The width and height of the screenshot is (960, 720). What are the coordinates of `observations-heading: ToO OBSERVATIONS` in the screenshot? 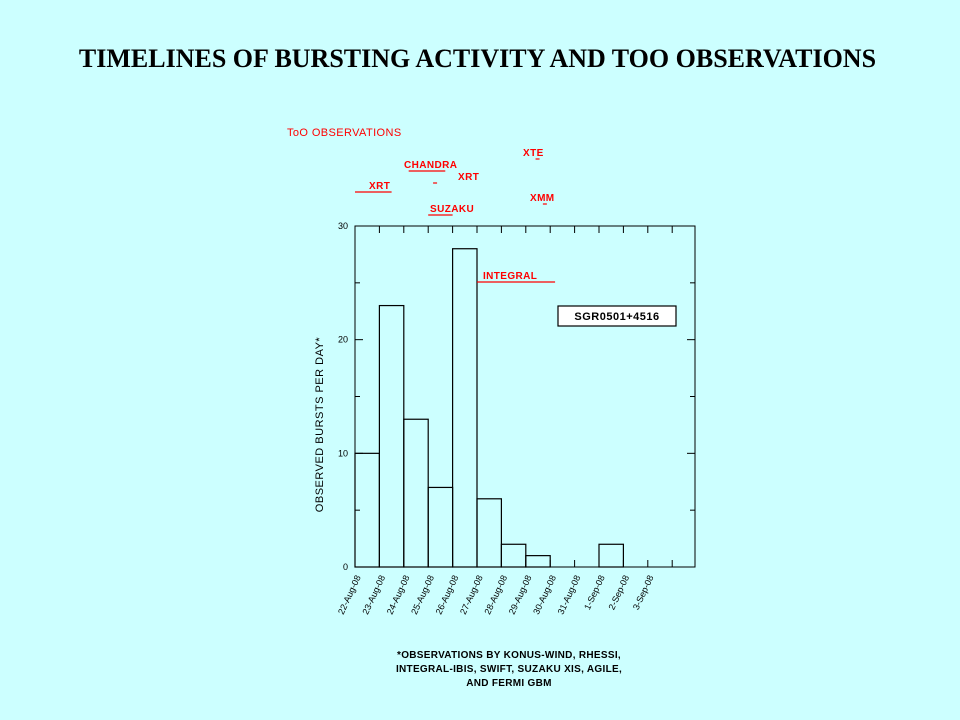 It's located at (344, 133).